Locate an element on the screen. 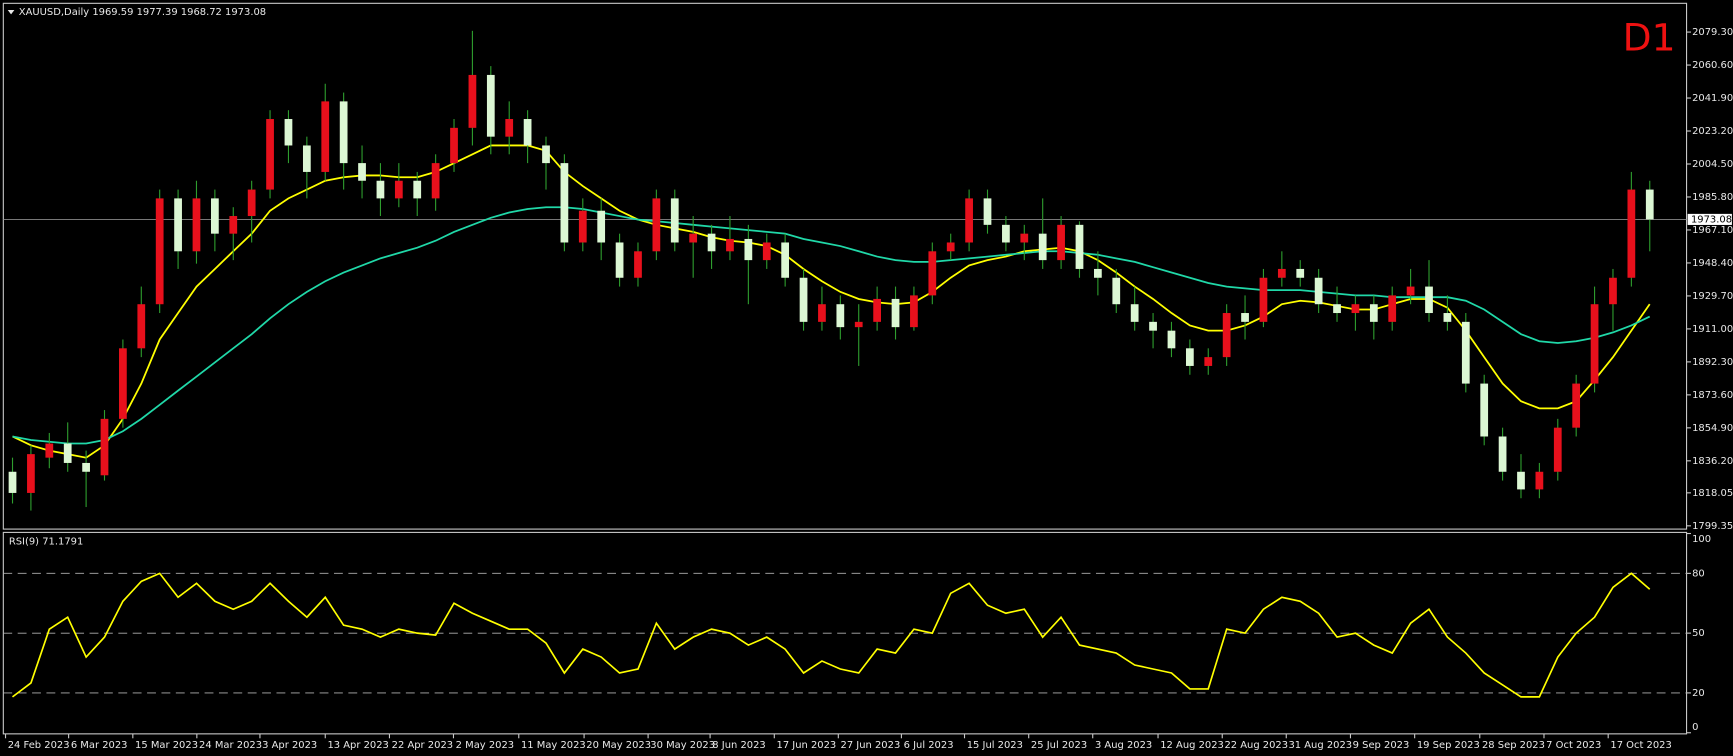 The image size is (1733, 756). x-tick-label: 28 Sep 2023 is located at coordinates (1513, 745).